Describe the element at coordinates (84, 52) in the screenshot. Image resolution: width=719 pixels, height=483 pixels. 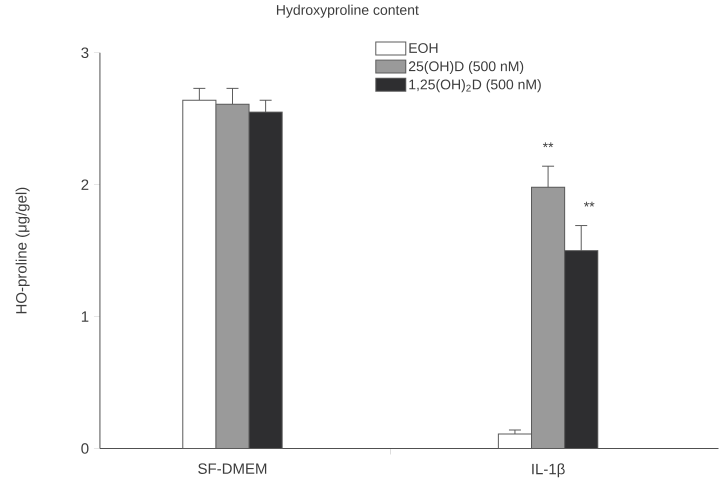
I see `y-tick-label: 3` at that location.